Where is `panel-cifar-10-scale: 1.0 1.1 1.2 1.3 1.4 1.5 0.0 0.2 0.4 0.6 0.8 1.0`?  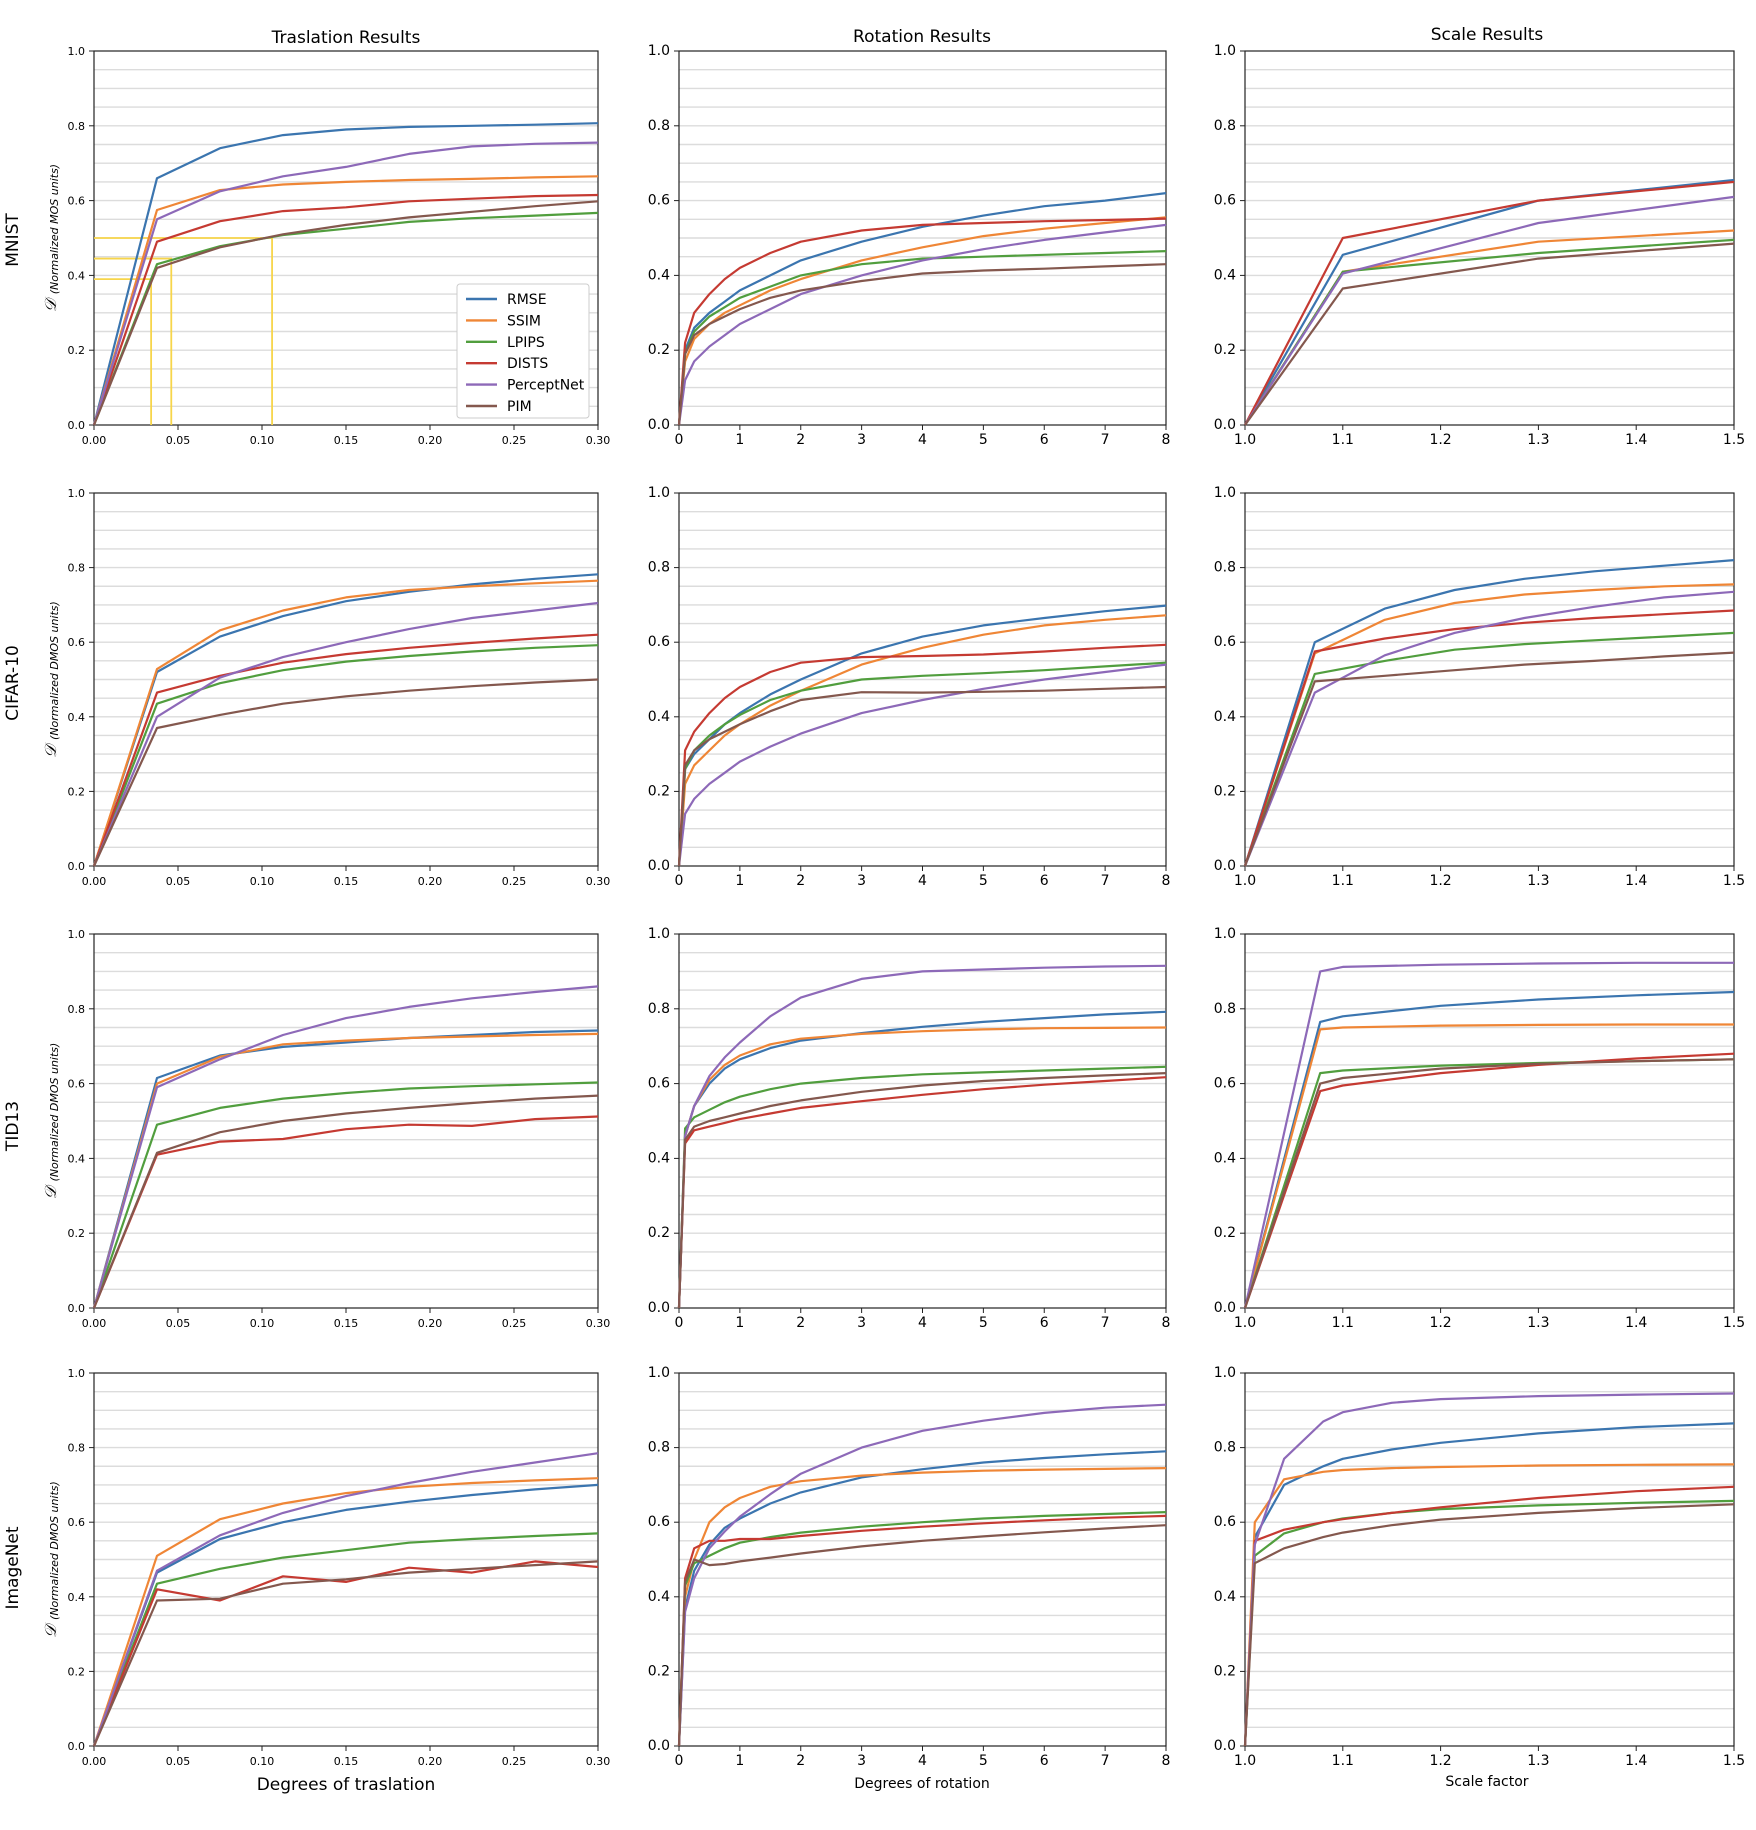 panel-cifar-10-scale: 1.0 1.1 1.2 1.3 1.4 1.5 0.0 0.2 0.4 0.6 0.8 1.0 is located at coordinates (1479, 687).